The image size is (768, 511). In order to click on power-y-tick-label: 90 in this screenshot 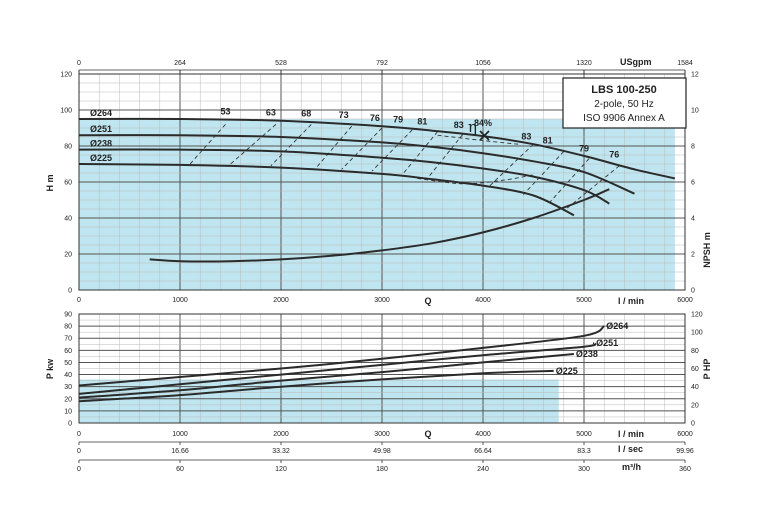, I will do `click(68, 315)`.